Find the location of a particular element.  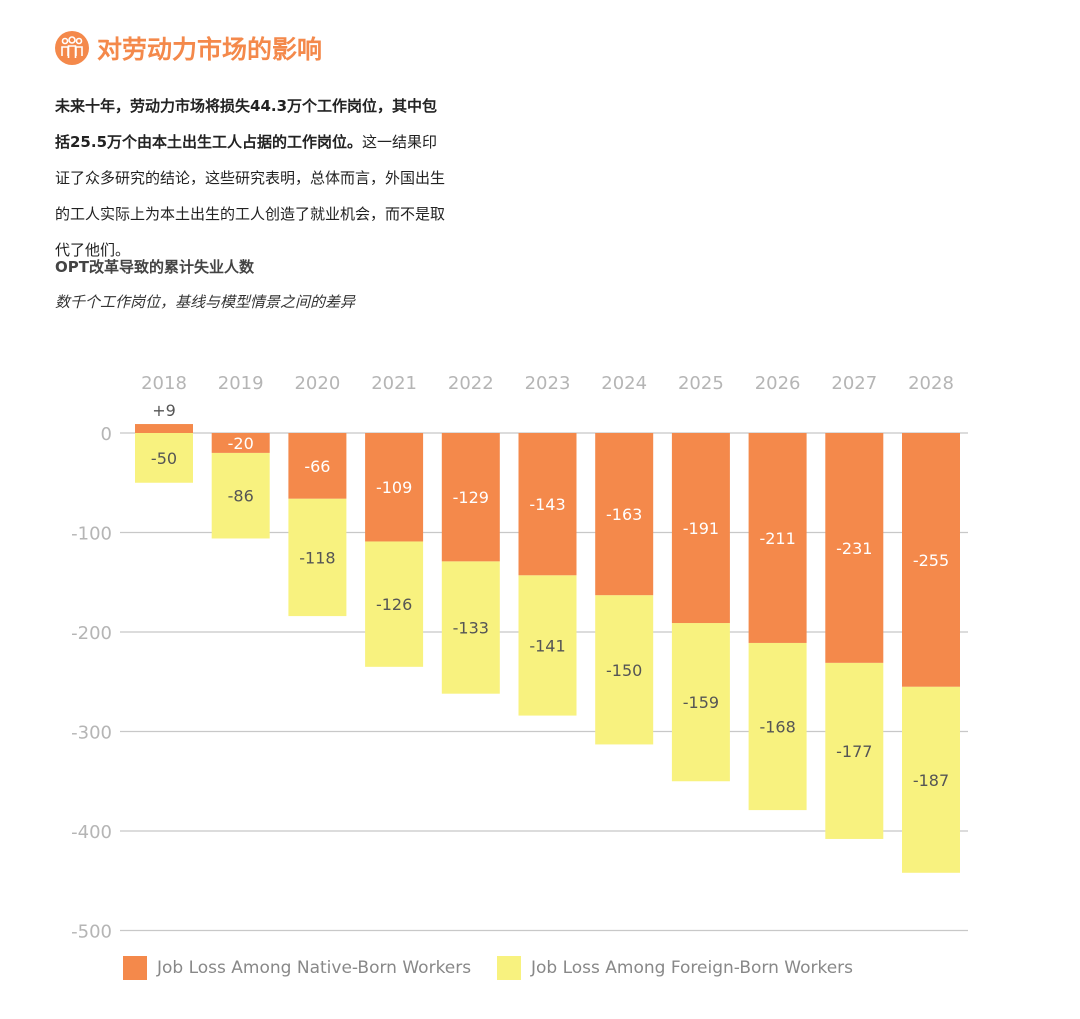

data-label-foreign: -141 is located at coordinates (547, 645).